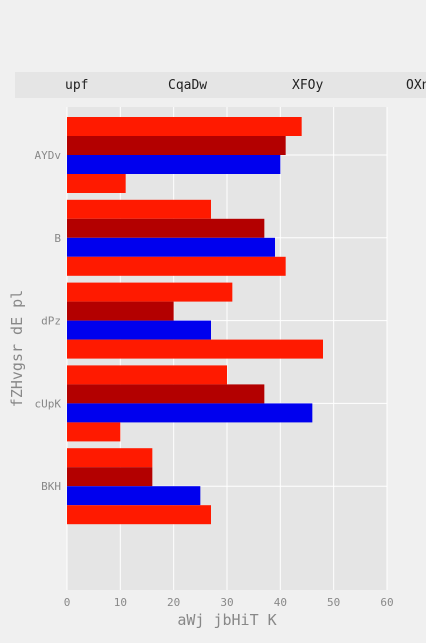 This screenshot has height=643, width=426. Describe the element at coordinates (76, 85) in the screenshot. I see `legend-entry: upf` at that location.